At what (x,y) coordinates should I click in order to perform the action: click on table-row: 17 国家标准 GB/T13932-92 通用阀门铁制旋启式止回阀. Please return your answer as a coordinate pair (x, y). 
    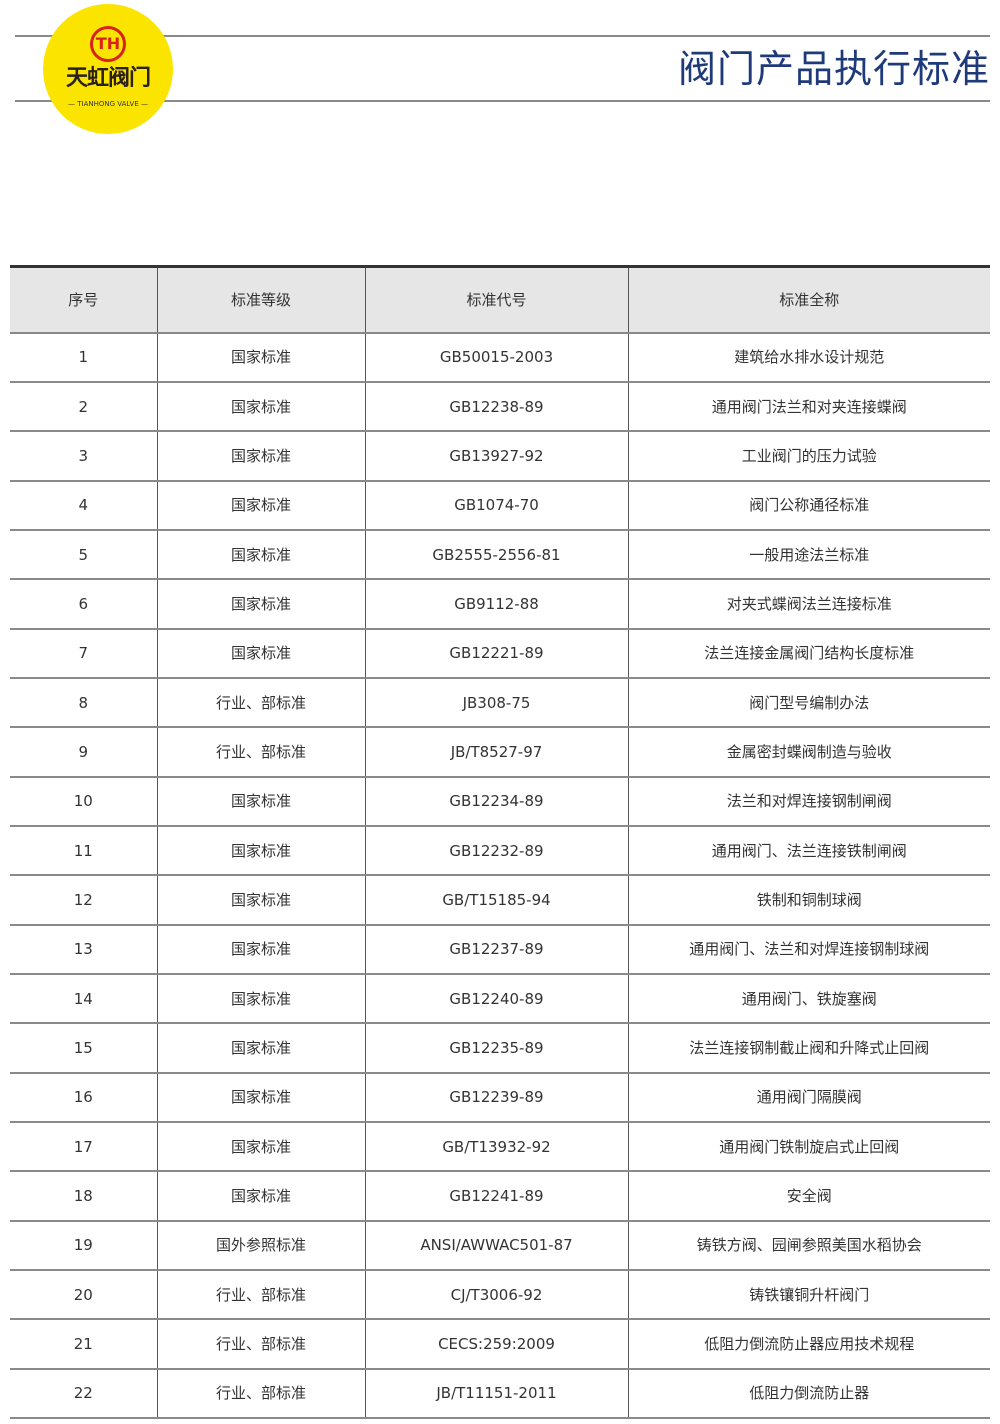
    Looking at the image, I should click on (500, 1147).